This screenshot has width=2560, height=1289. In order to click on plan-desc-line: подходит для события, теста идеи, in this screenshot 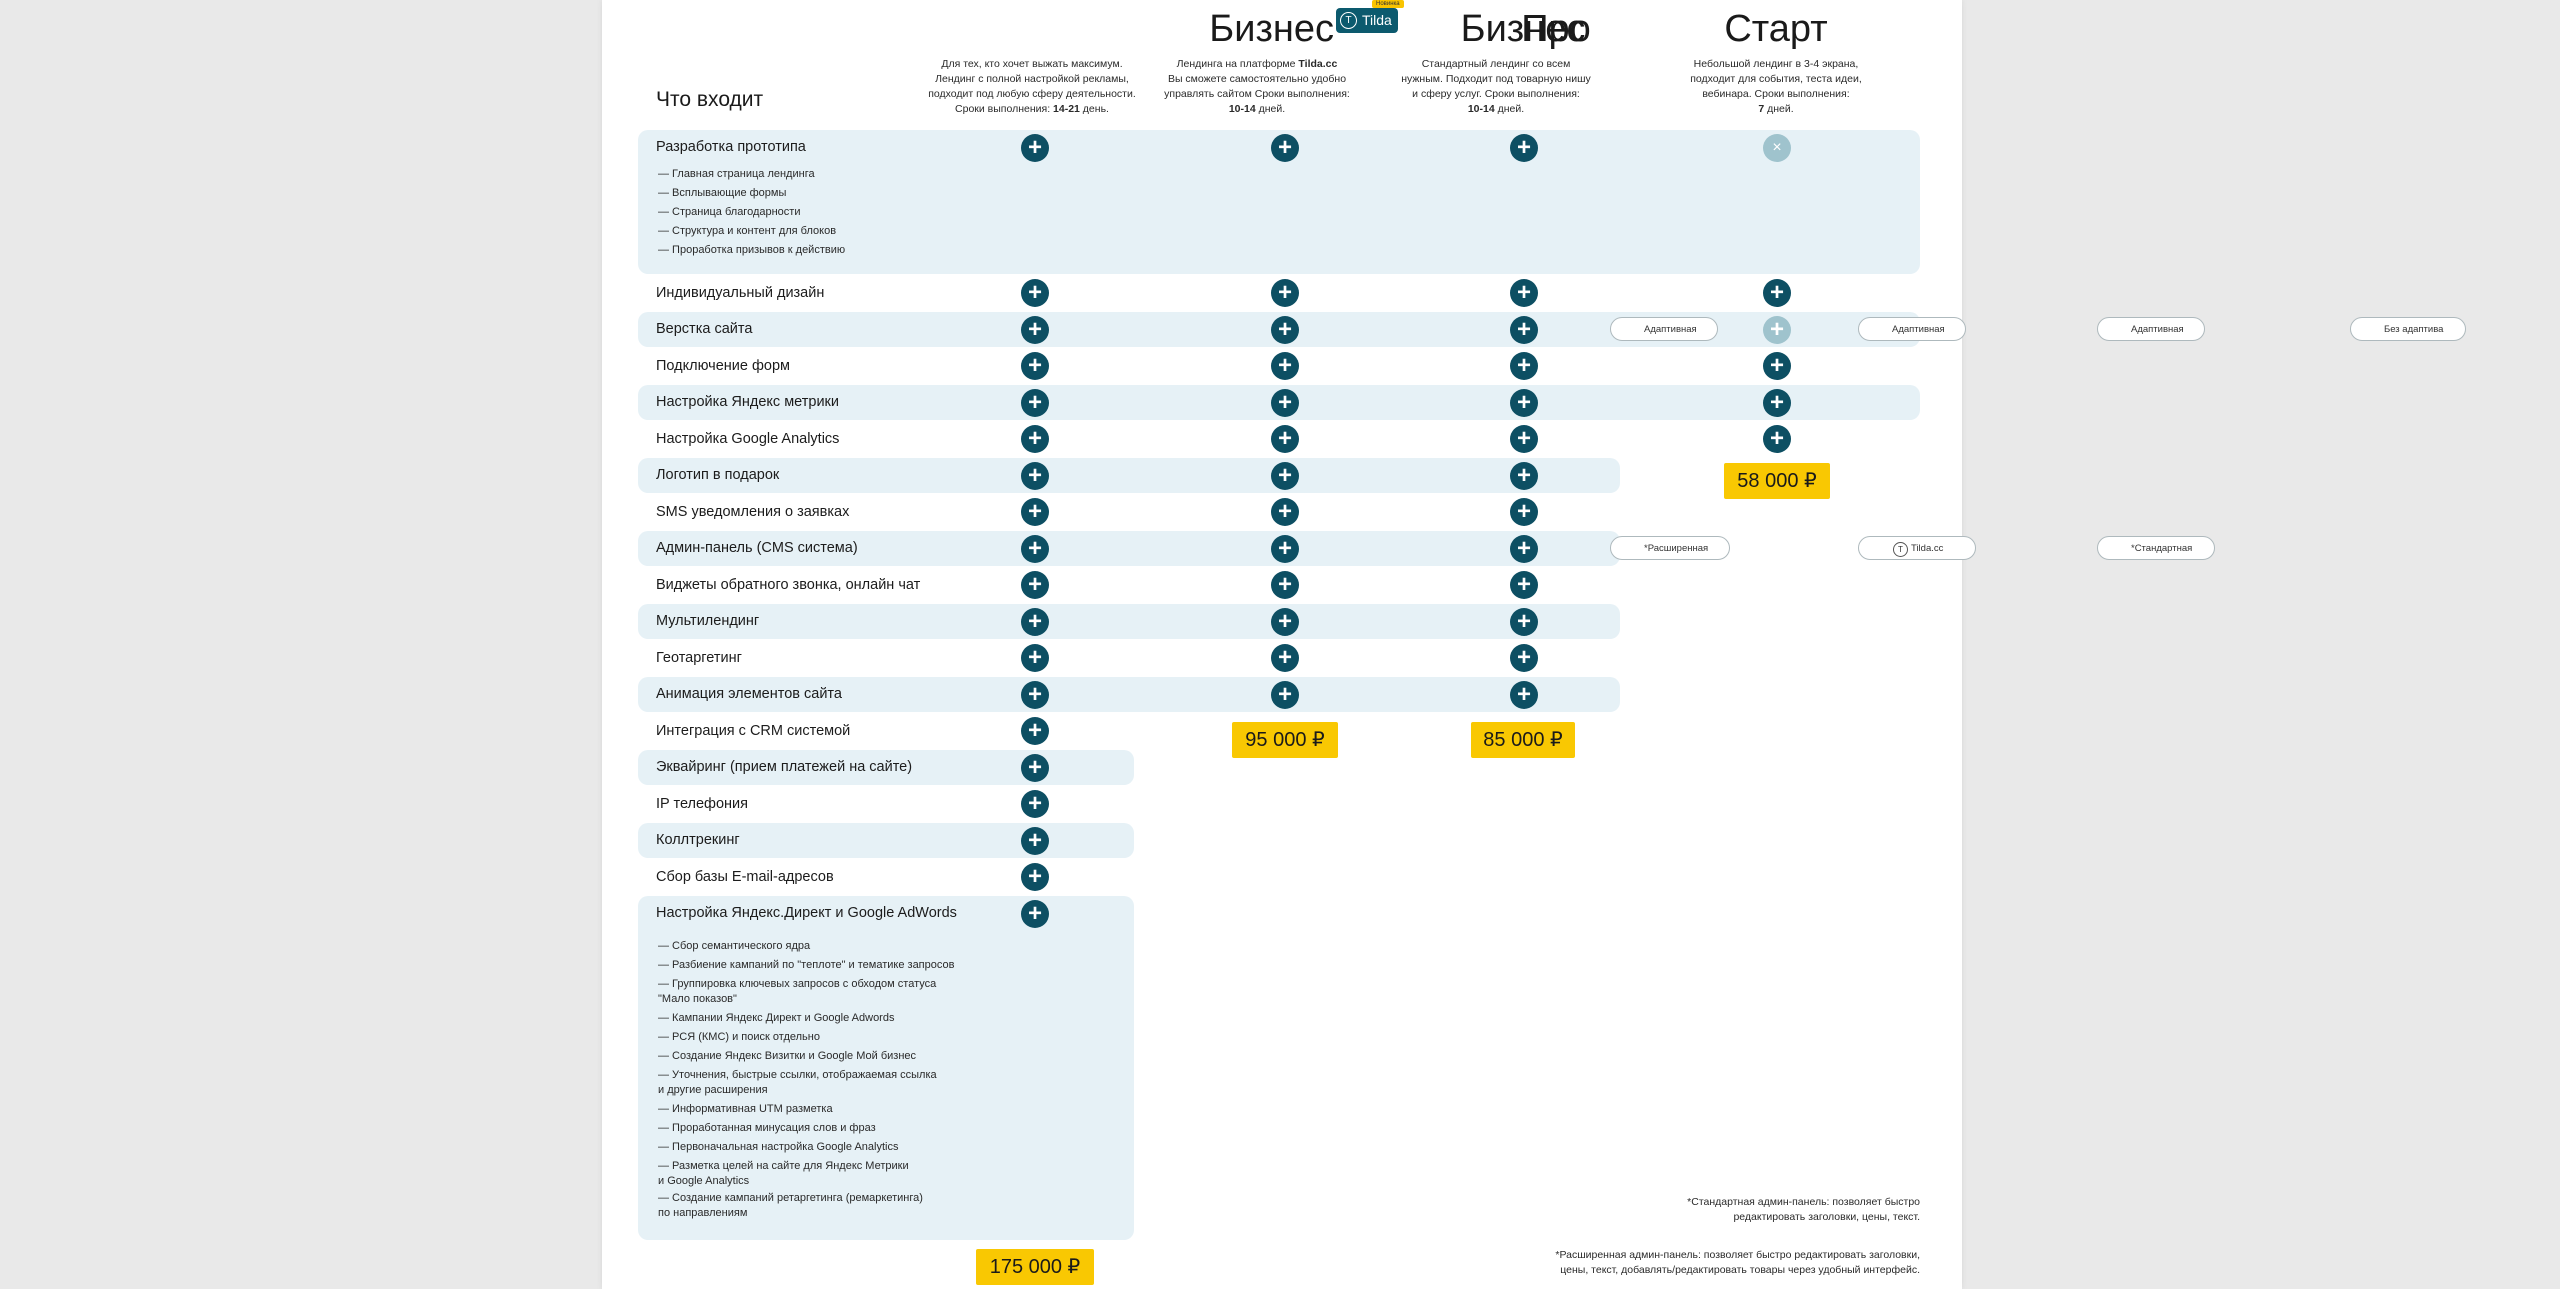, I will do `click(1776, 79)`.